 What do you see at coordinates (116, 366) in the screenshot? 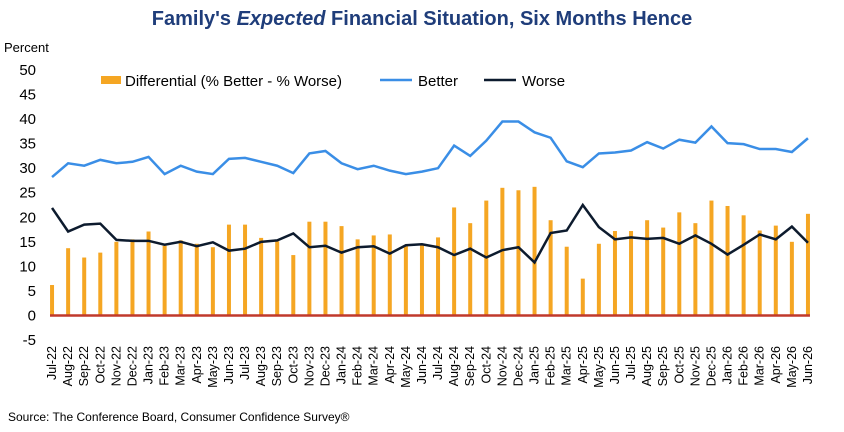
I see `x-tick-label: Nov-22` at bounding box center [116, 366].